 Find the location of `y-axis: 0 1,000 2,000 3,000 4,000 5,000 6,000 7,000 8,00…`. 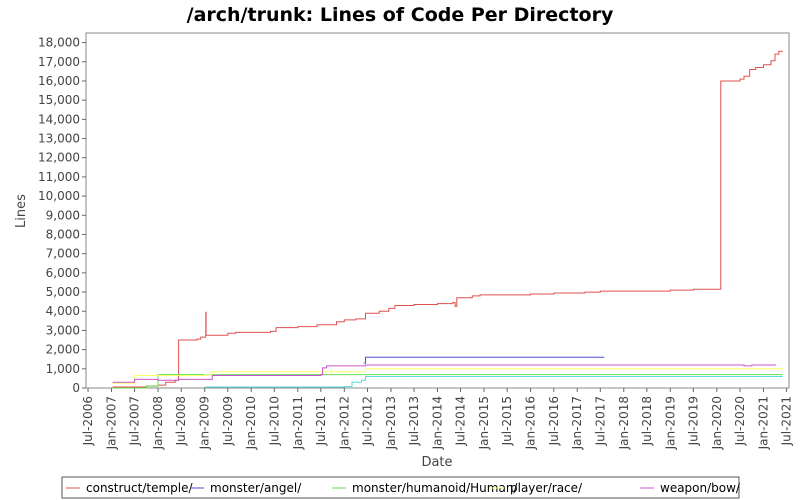

y-axis: 0 1,000 2,000 3,000 4,000 5,000 6,000 7,000 8,00… is located at coordinates (62, 215).